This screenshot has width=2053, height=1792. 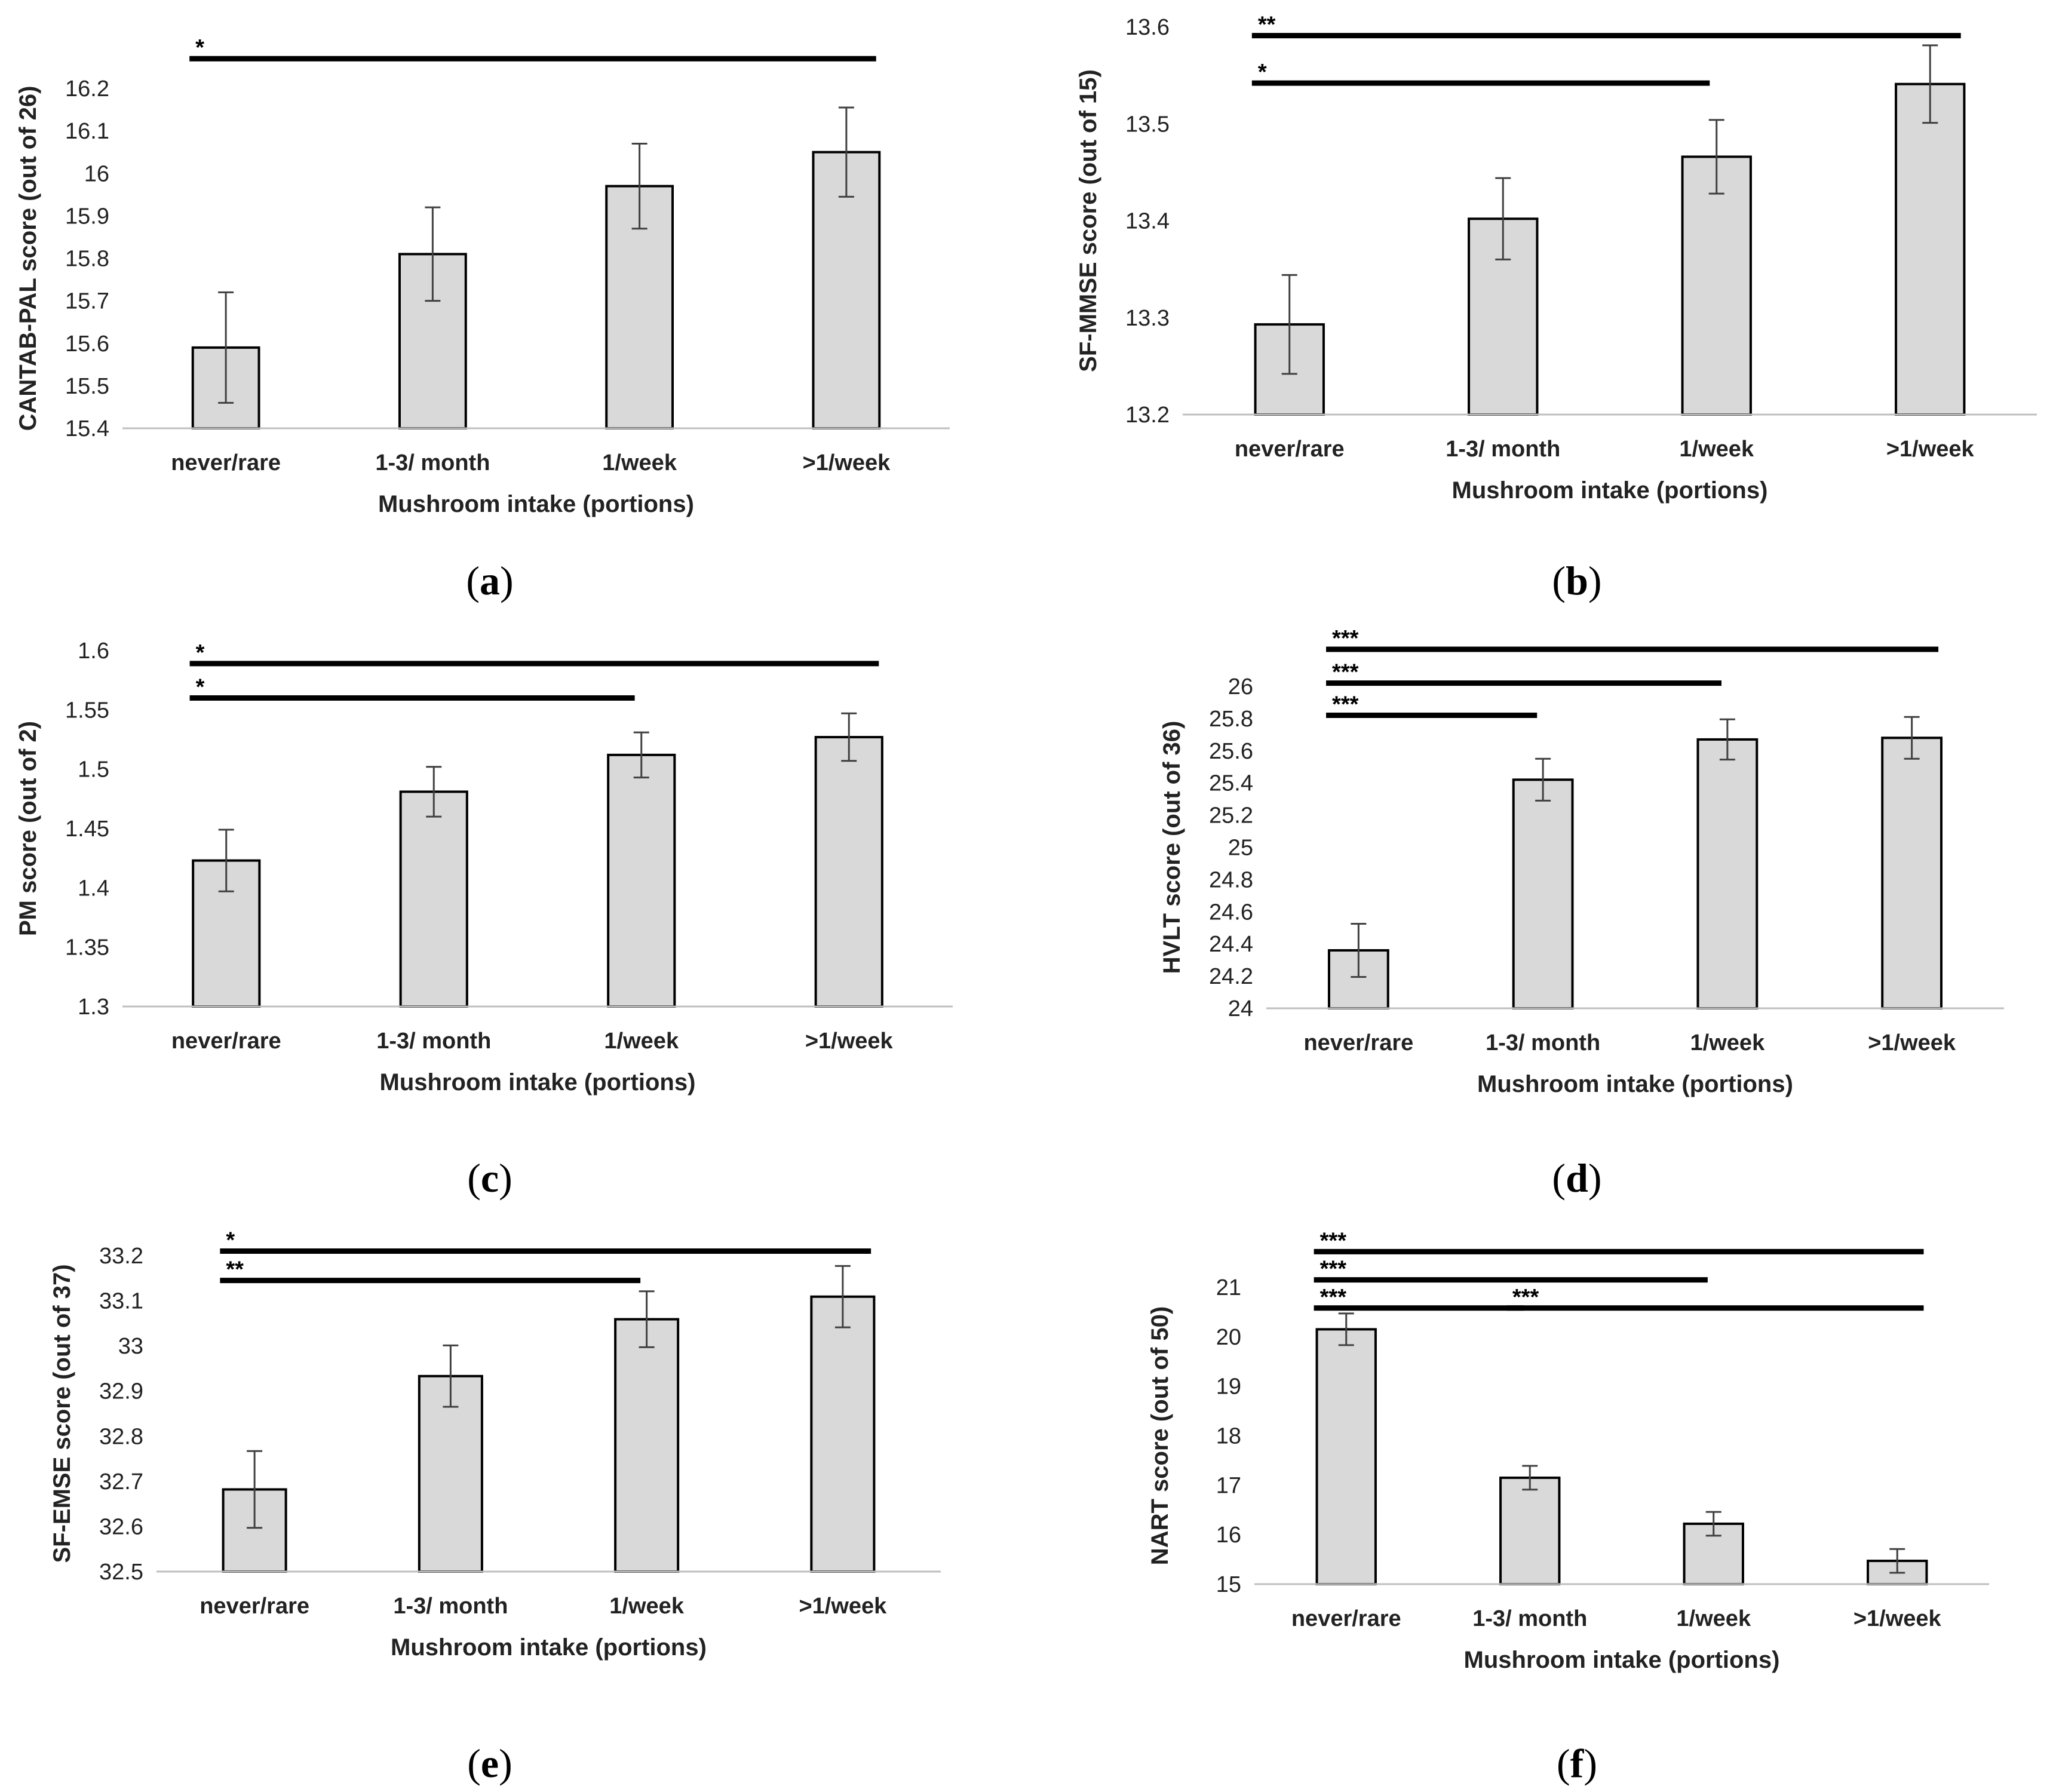 What do you see at coordinates (94, 770) in the screenshot?
I see `y-tick-label: 1.5` at bounding box center [94, 770].